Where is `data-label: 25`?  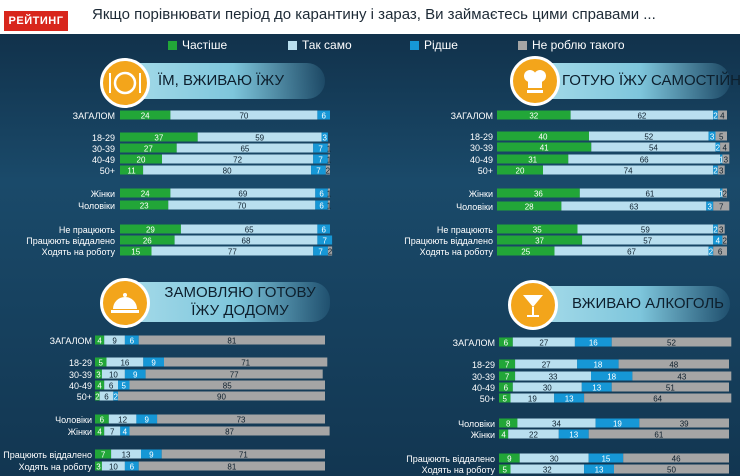 data-label: 25 is located at coordinates (525, 252).